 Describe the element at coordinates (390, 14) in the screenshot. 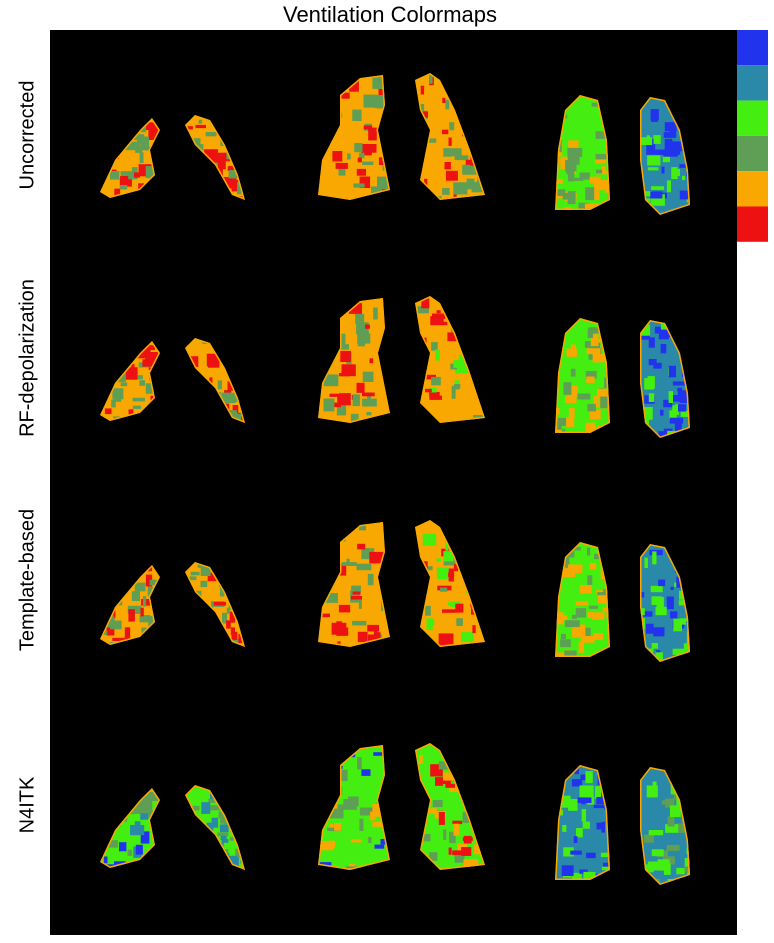

I see `figure-title: Ventilation Colormaps` at that location.